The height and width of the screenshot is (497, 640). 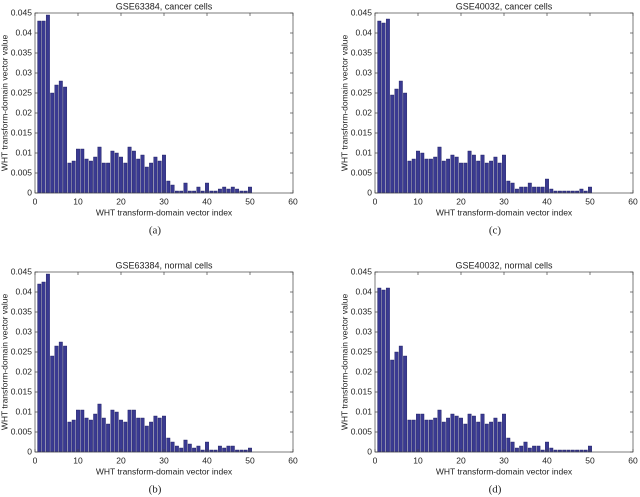 I want to click on x-tick-label: 60, so click(x=293, y=460).